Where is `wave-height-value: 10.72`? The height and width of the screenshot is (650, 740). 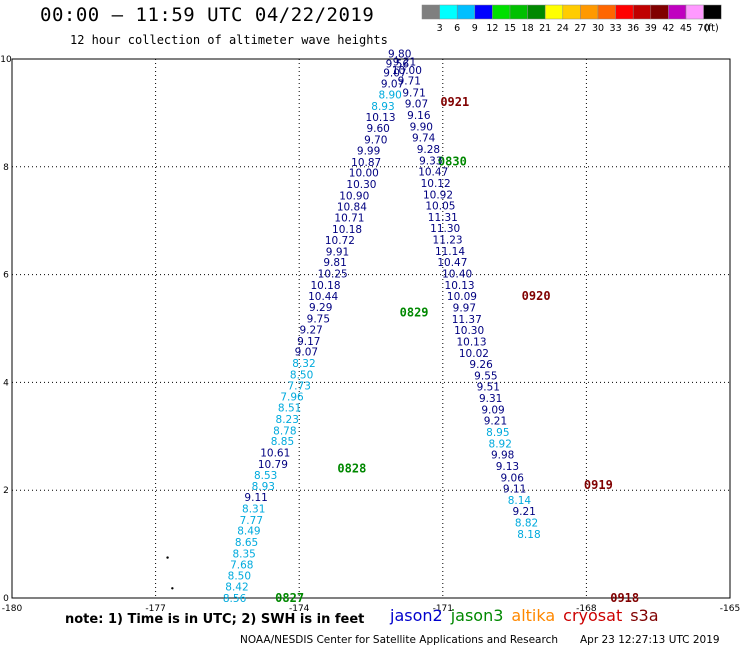
wave-height-value: 10.72 is located at coordinates (340, 241).